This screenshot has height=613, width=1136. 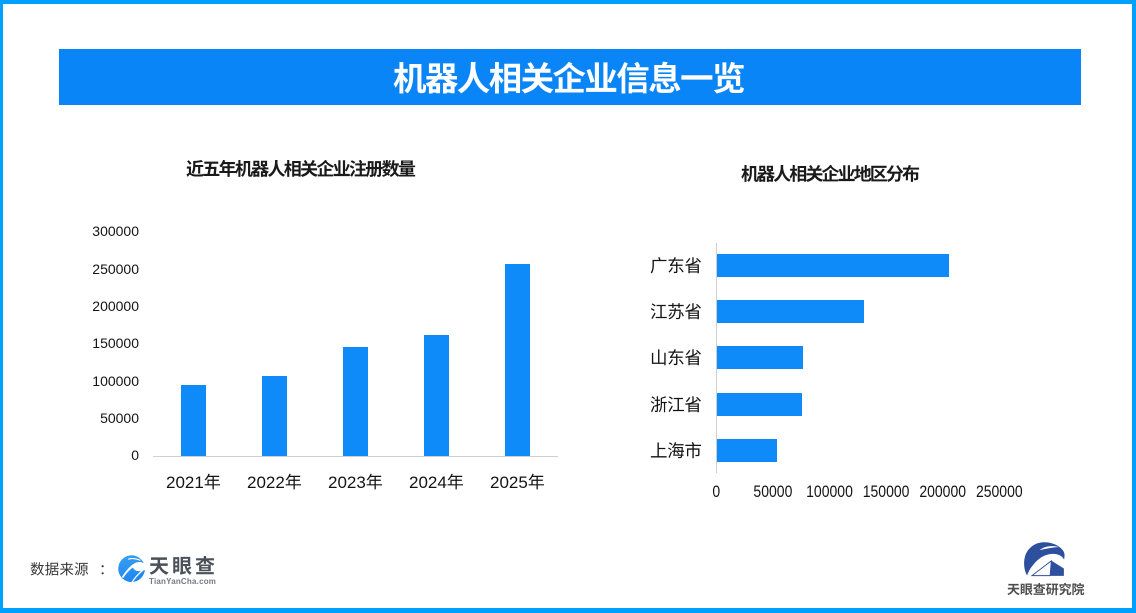 I want to click on svg-text: 2025, so click(x=509, y=482).